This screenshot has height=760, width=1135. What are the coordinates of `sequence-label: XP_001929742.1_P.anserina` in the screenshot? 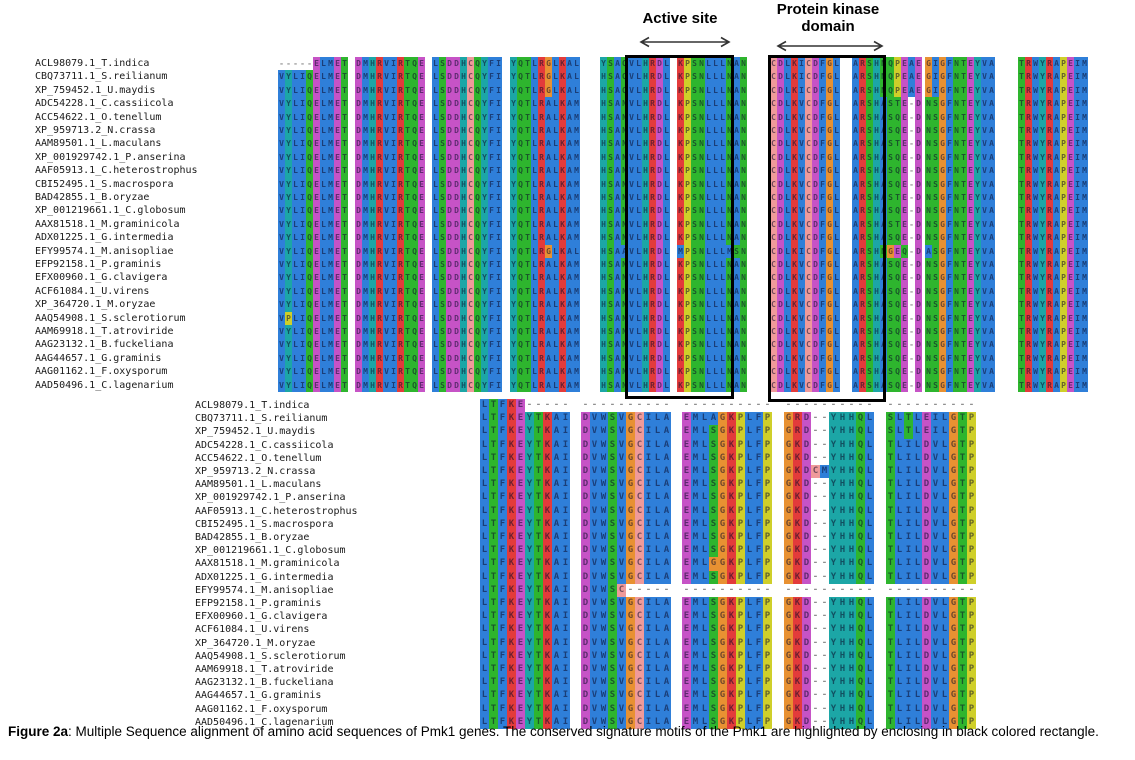 It's located at (270, 498).